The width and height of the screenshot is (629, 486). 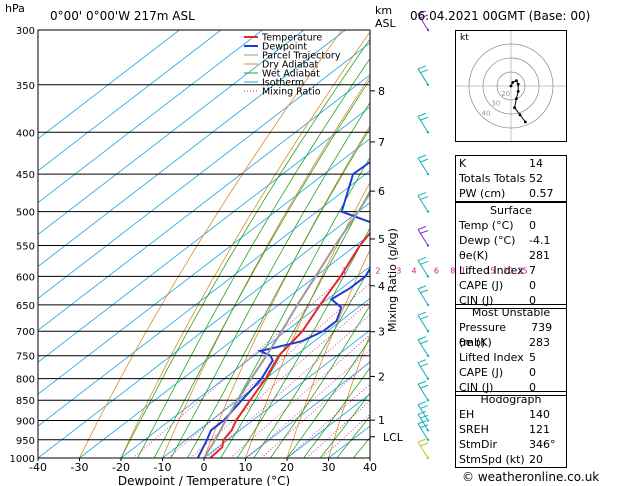 I want to click on panel-title: Most Unstable, so click(x=511, y=312).